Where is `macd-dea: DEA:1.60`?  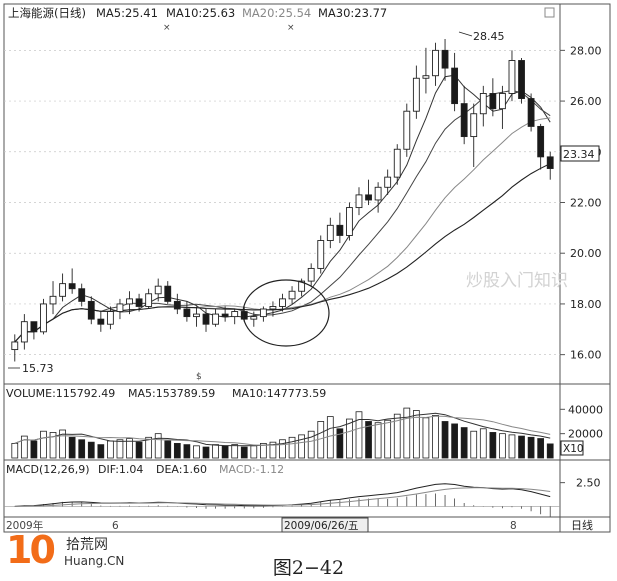 macd-dea: DEA:1.60 is located at coordinates (181, 469).